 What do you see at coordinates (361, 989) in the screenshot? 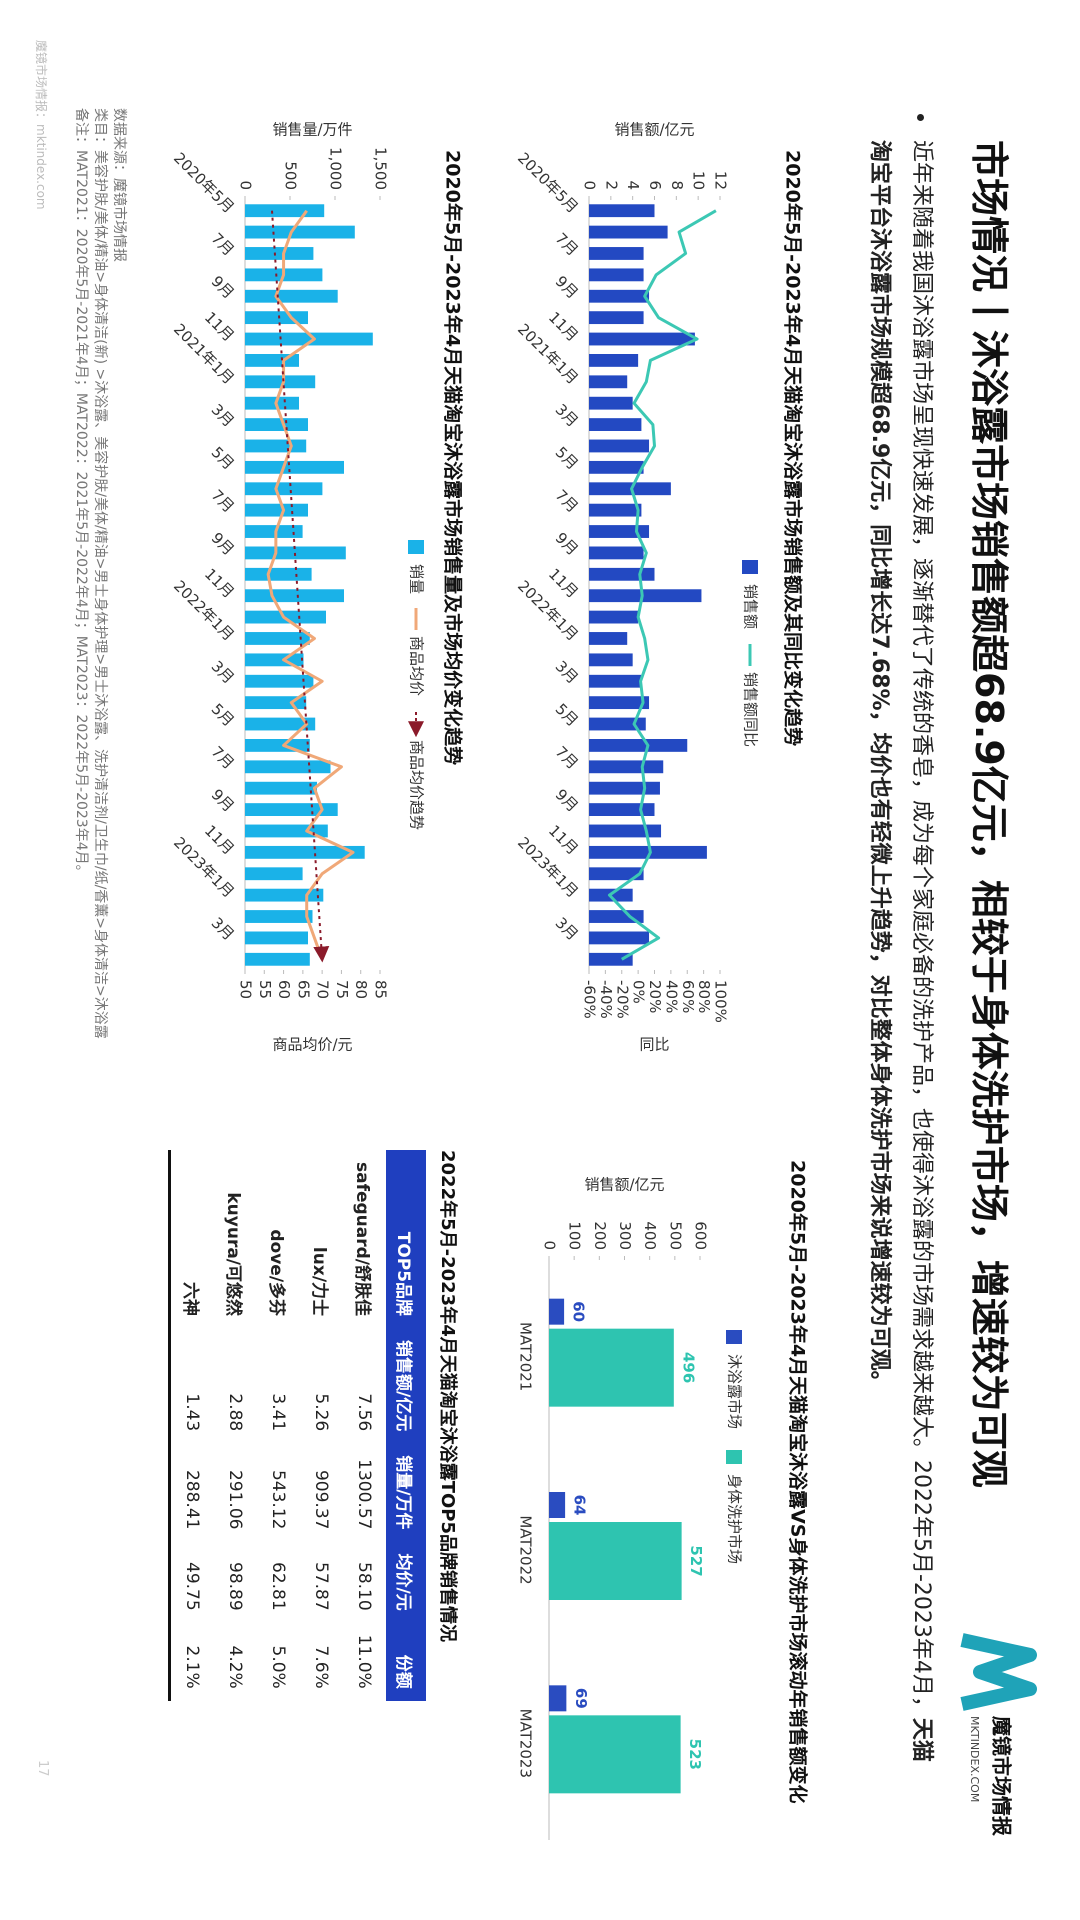
I see `y2-tick-label: 80` at bounding box center [361, 989].